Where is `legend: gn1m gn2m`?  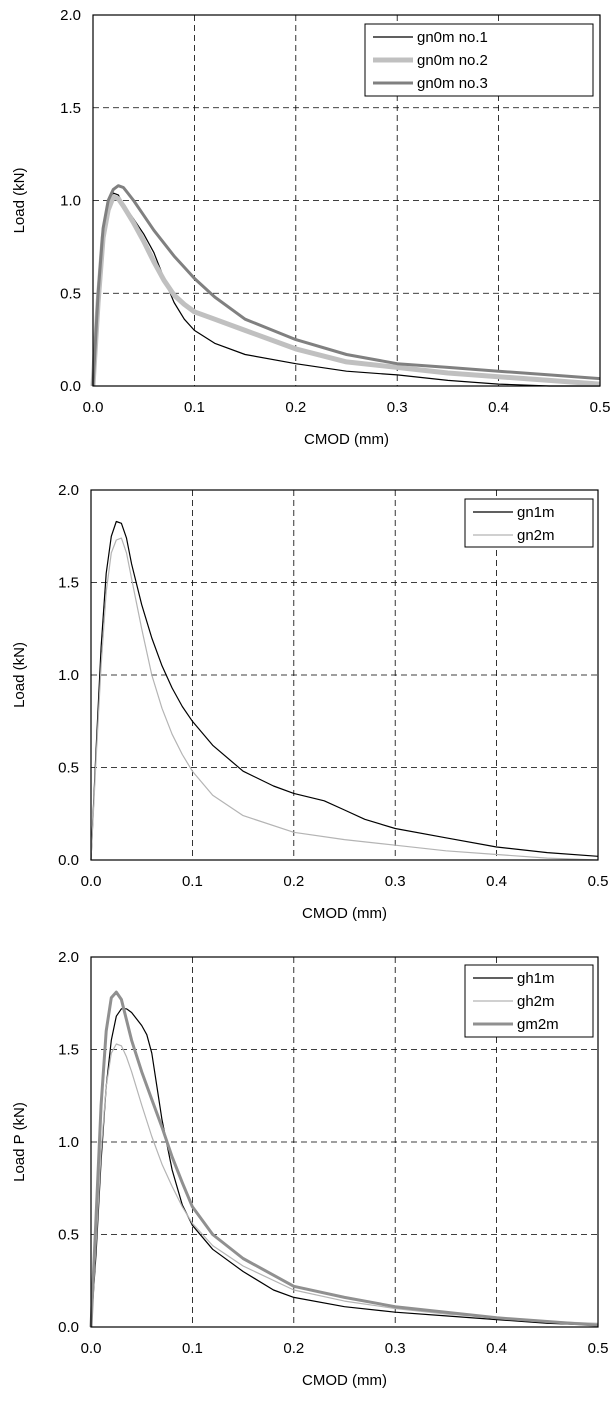
legend: gn1m gn2m is located at coordinates (529, 523).